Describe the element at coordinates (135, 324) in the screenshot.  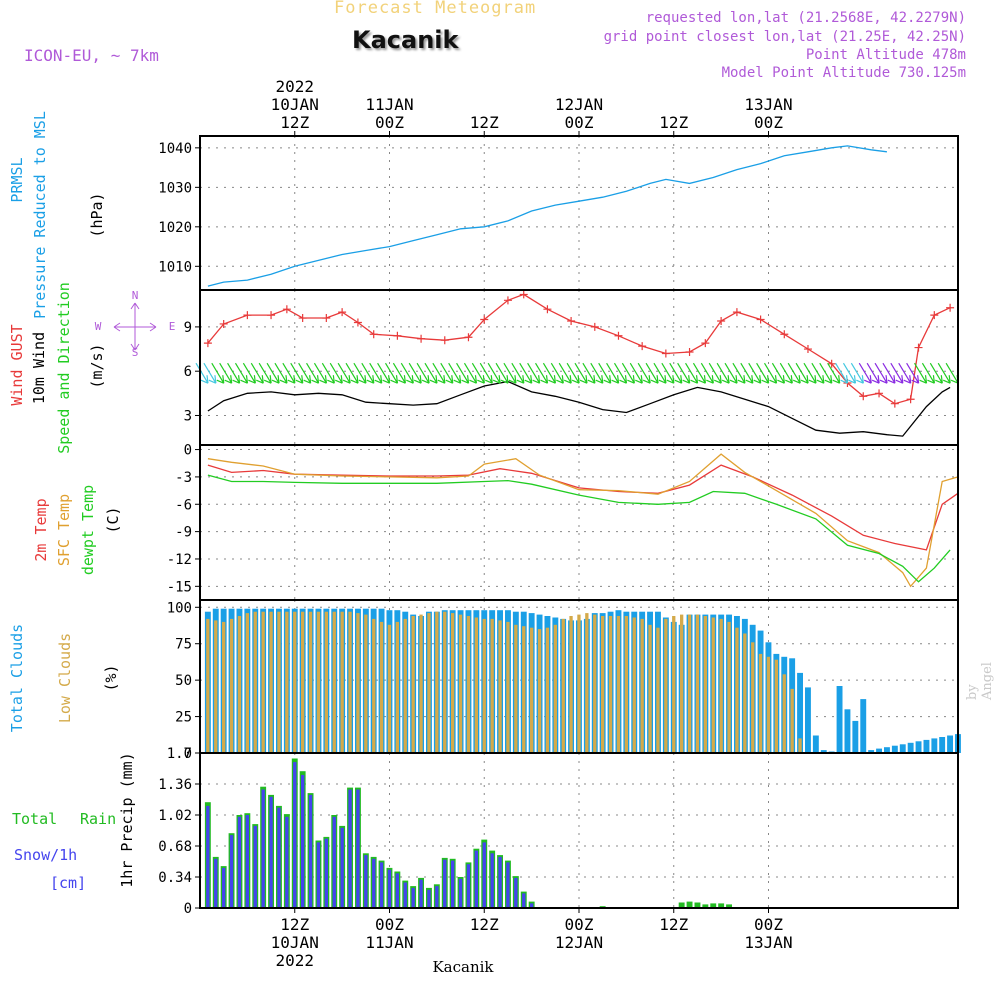
I see `compass-rose: N S W E` at that location.